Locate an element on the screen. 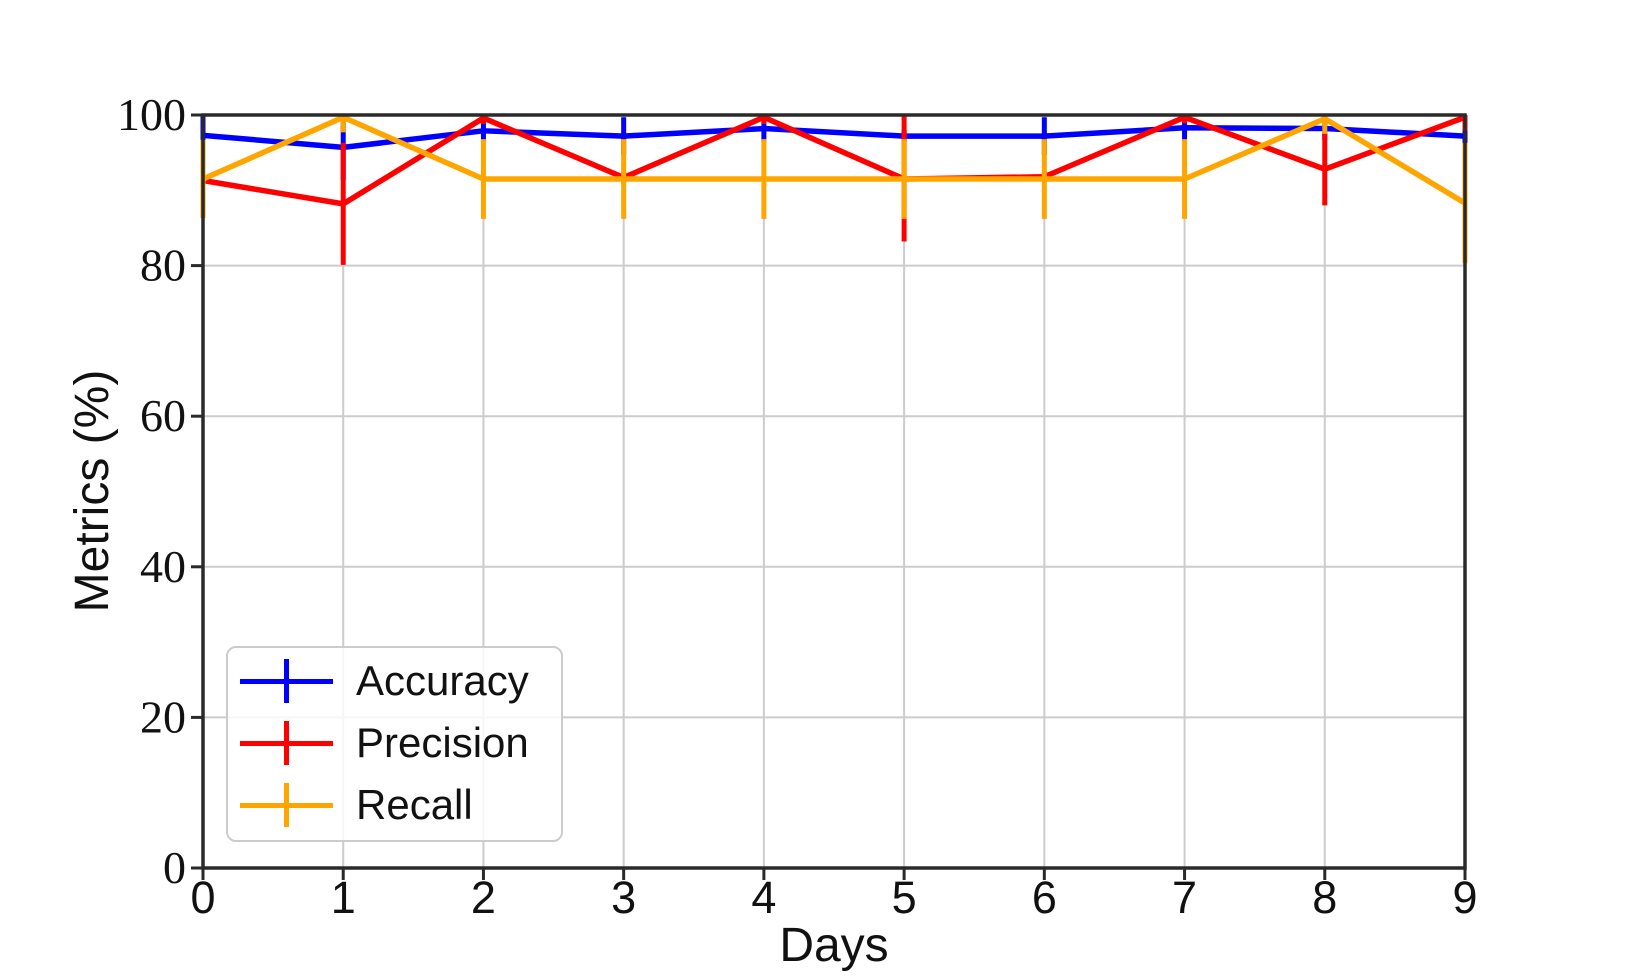 The height and width of the screenshot is (976, 1627). x-tick-label: 3 is located at coordinates (623, 897).